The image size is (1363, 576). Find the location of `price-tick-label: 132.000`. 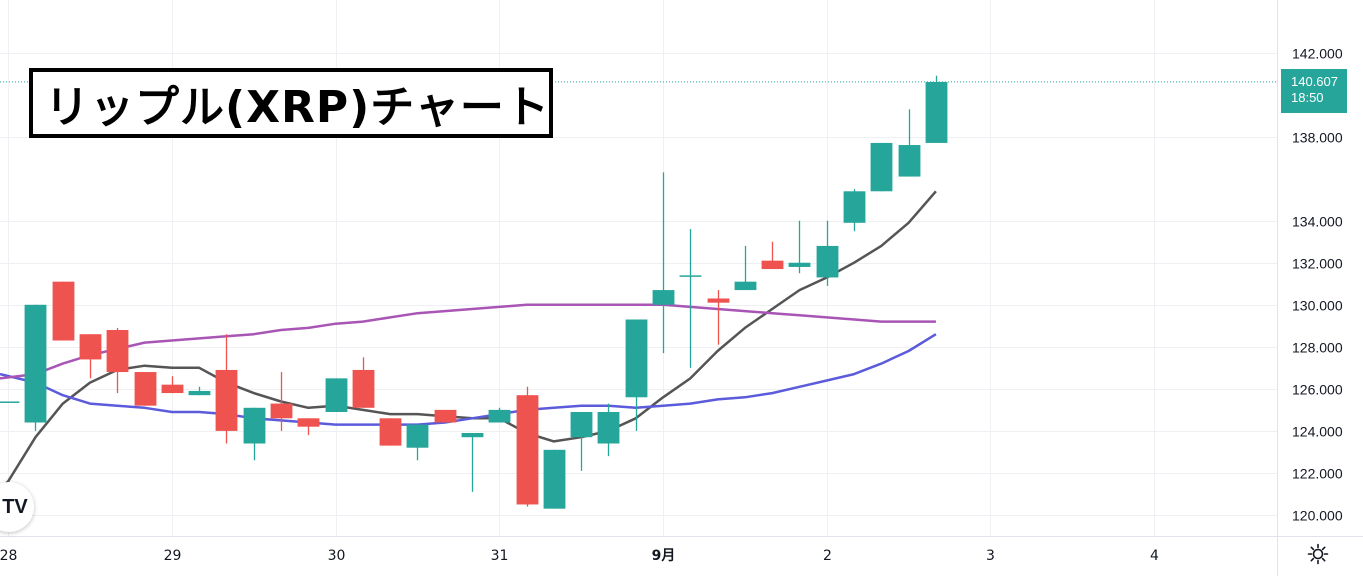

price-tick-label: 132.000 is located at coordinates (1317, 264).